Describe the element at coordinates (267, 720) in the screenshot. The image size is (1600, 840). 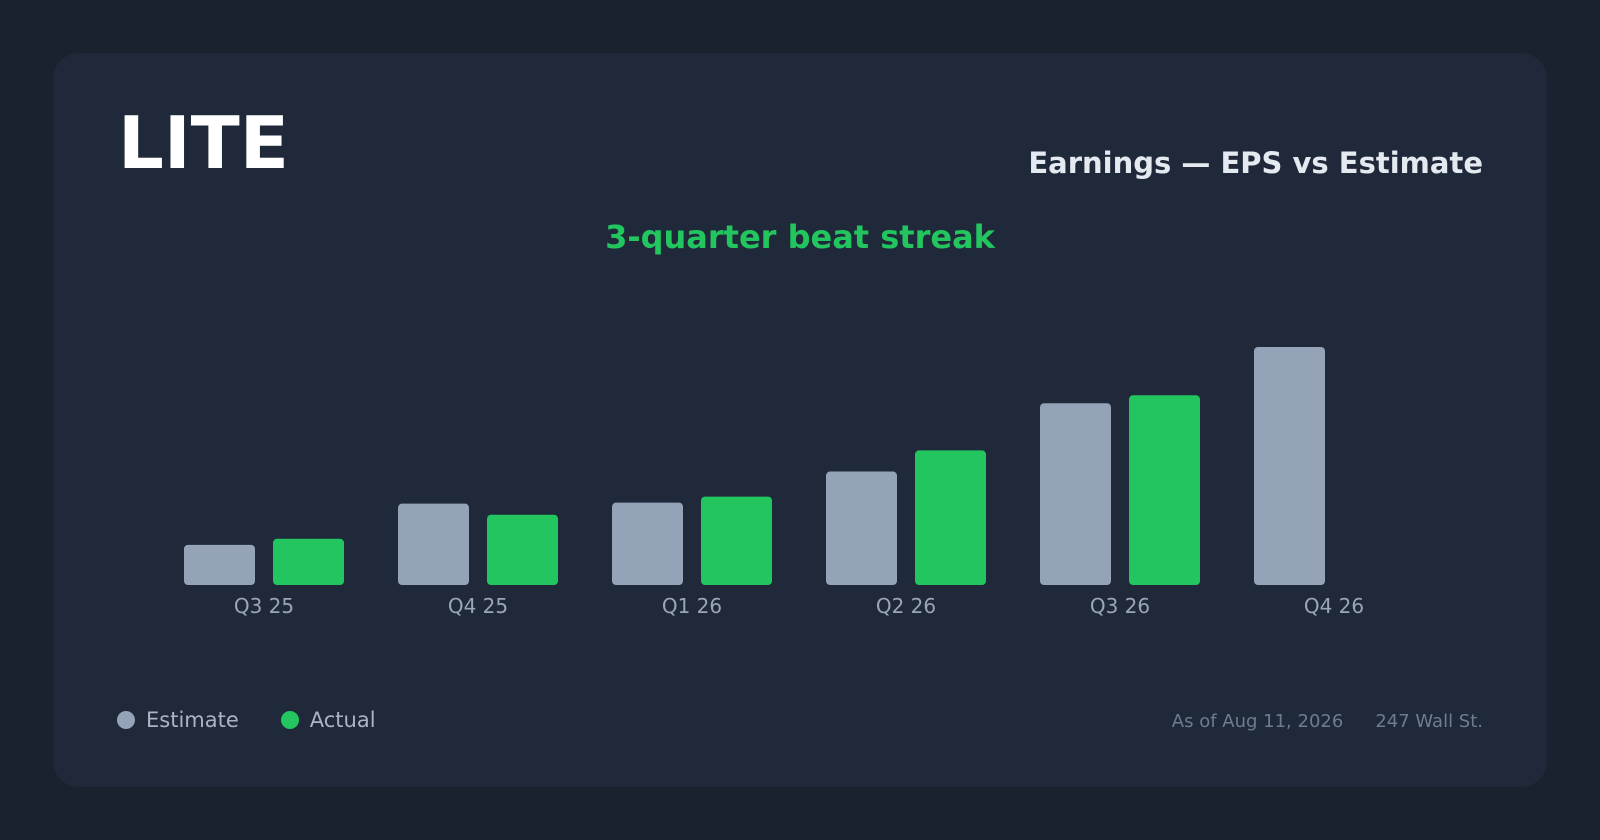
I see `legend: Estimate Actual` at that location.